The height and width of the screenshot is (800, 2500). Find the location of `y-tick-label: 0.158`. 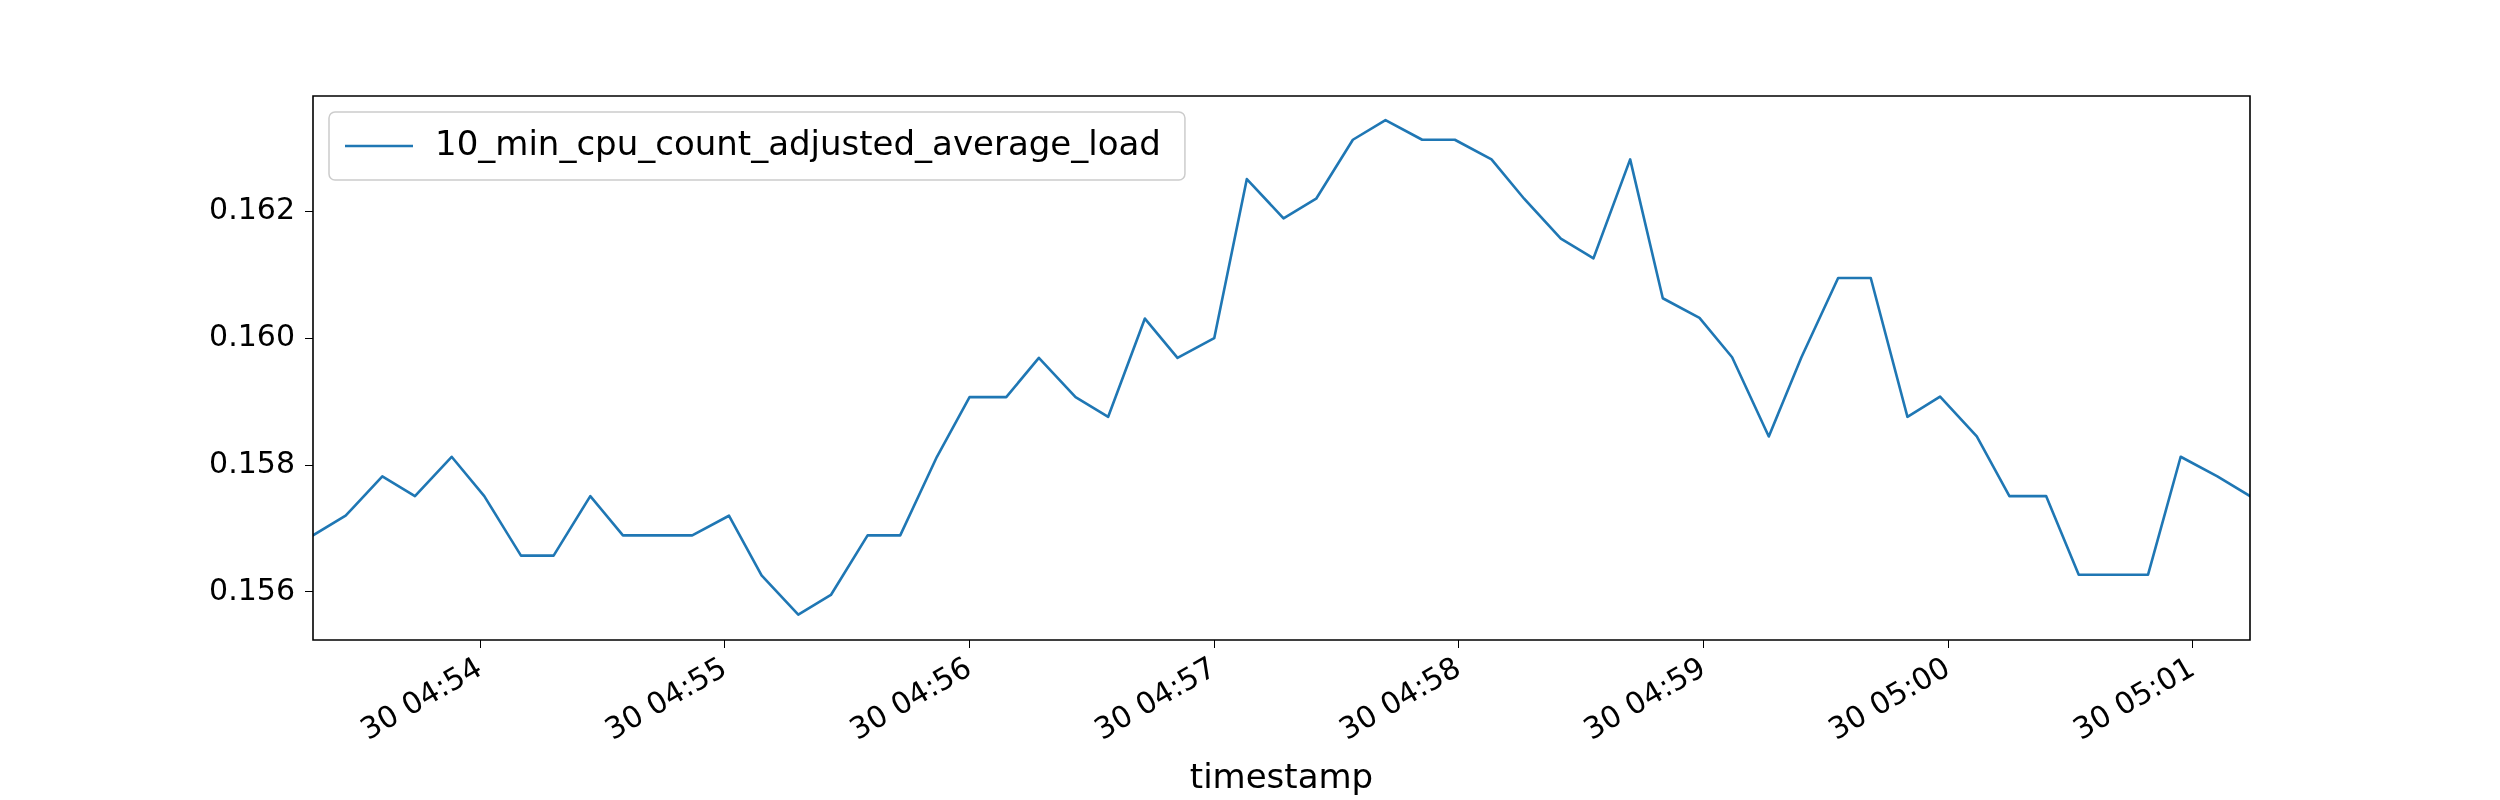

y-tick-label: 0.158 is located at coordinates (252, 462).